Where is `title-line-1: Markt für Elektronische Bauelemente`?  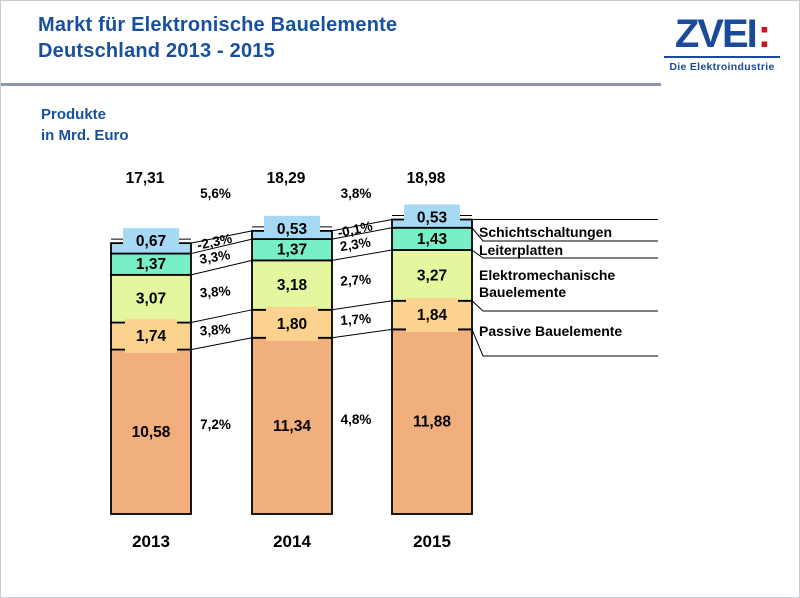 title-line-1: Markt für Elektronische Bauelemente is located at coordinates (218, 25).